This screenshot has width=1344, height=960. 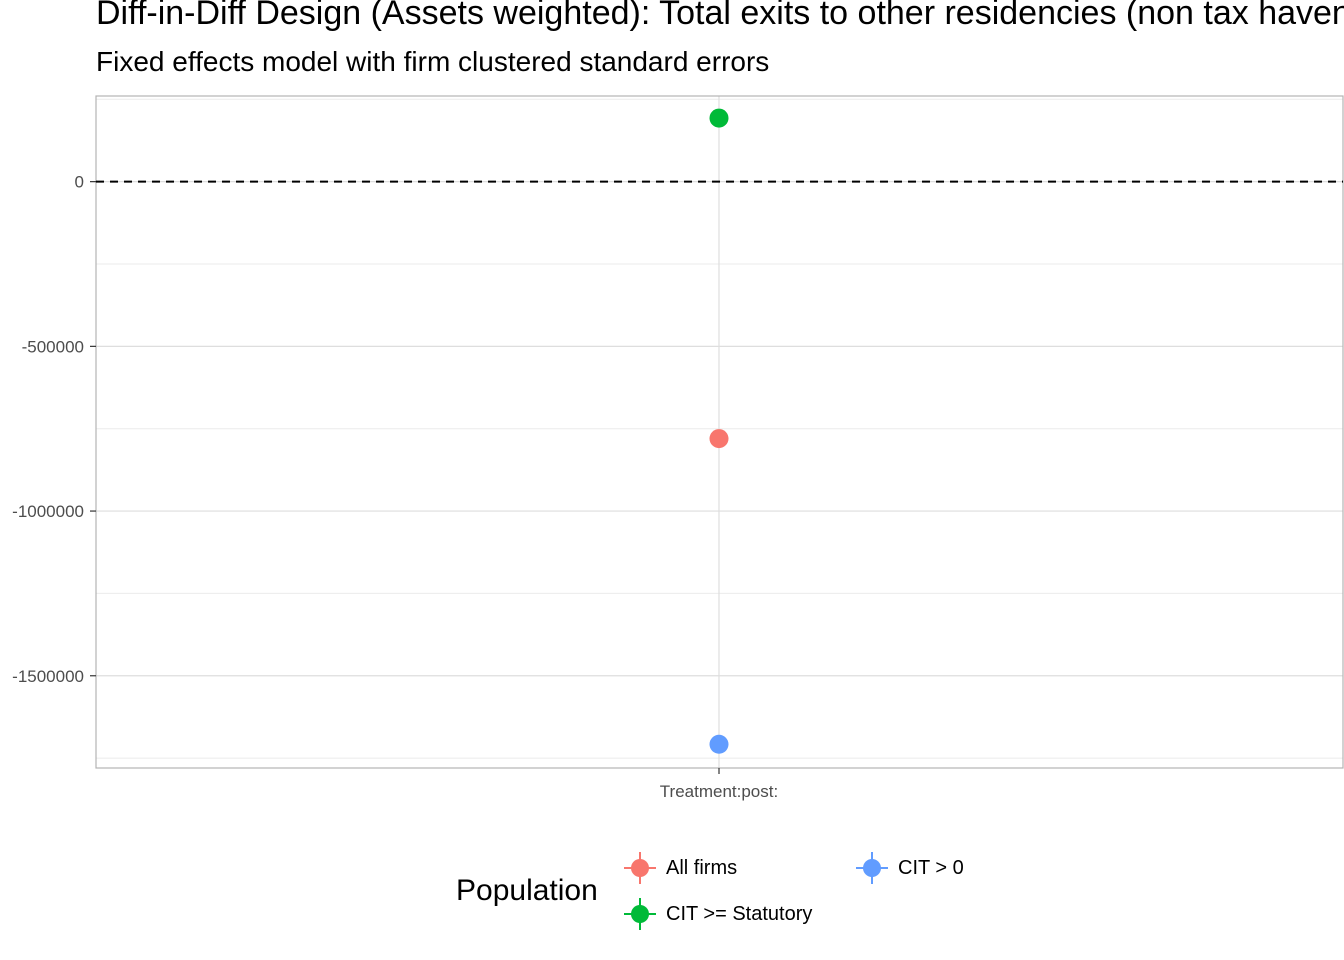 I want to click on legend-item-all-firms: All firms, so click(x=678, y=868).